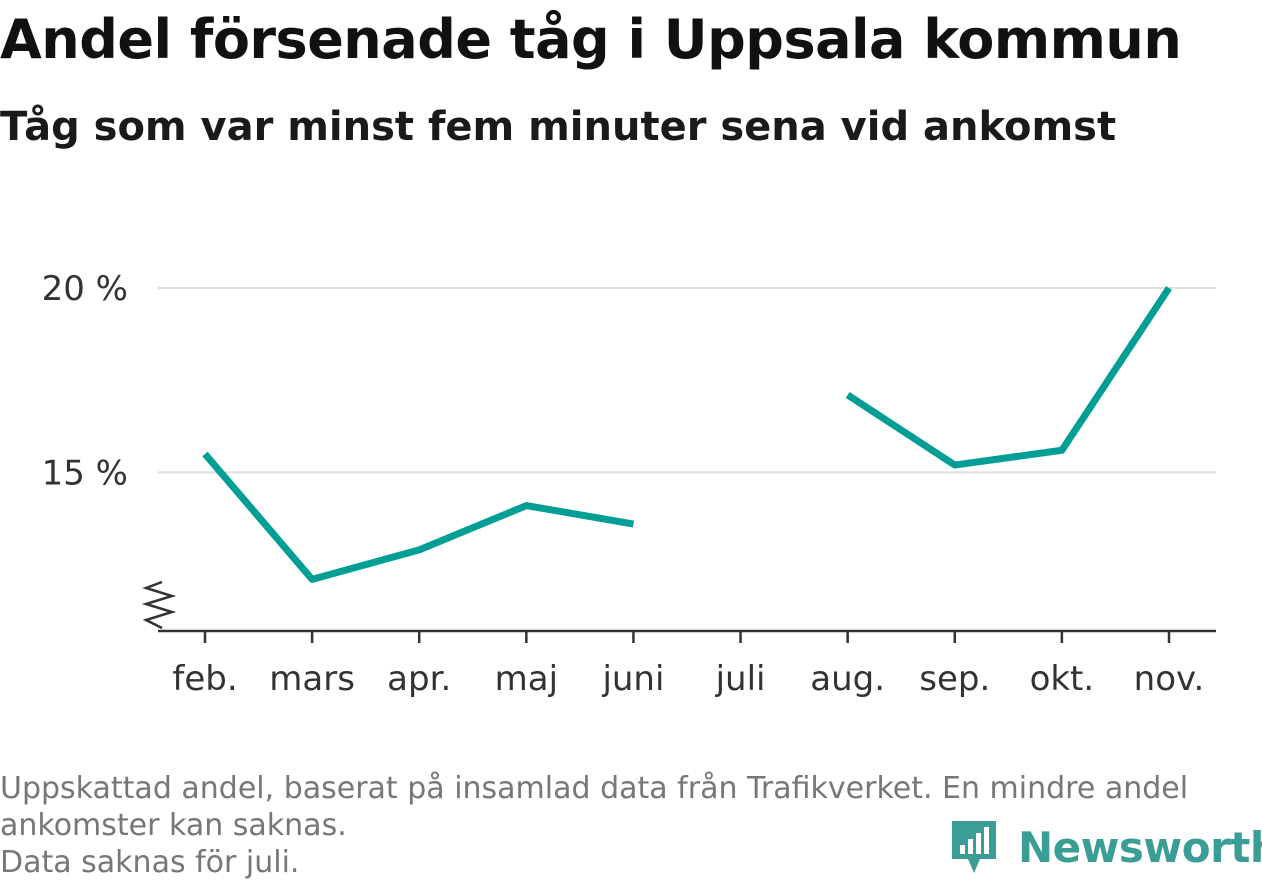  What do you see at coordinates (632, 679) in the screenshot?
I see `x-tick-label: juni` at bounding box center [632, 679].